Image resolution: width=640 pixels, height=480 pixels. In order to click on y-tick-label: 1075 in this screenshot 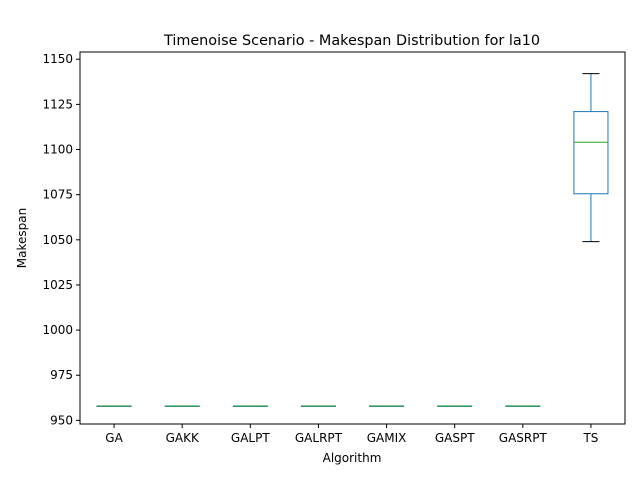, I will do `click(57, 195)`.